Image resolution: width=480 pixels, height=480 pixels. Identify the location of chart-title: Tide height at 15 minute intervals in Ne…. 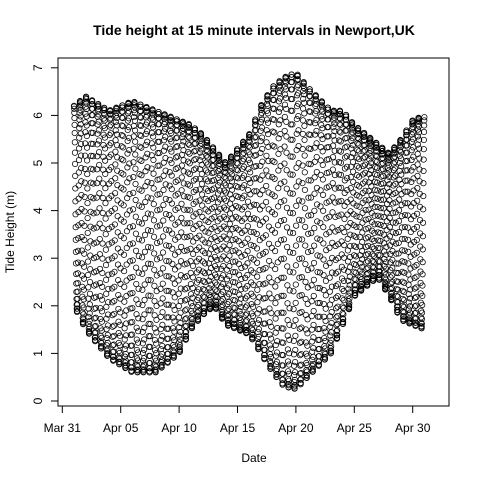
(254, 30).